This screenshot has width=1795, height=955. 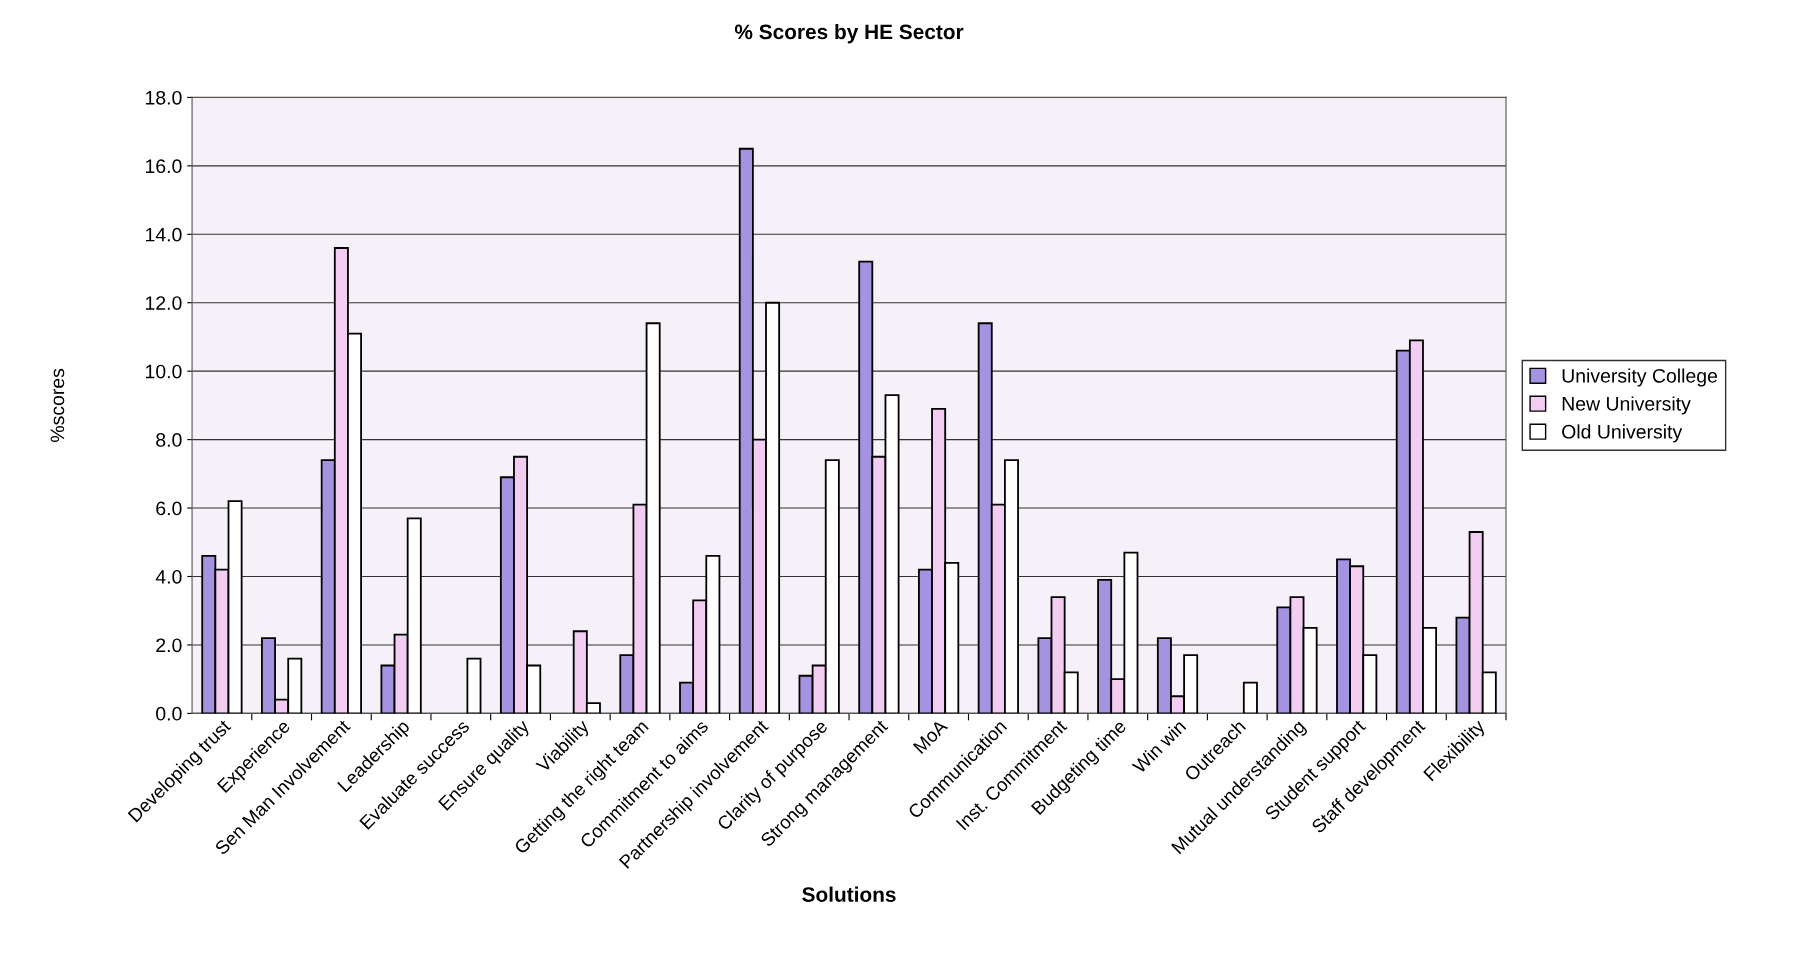 I want to click on y-tick-label: 16.0, so click(x=163, y=166).